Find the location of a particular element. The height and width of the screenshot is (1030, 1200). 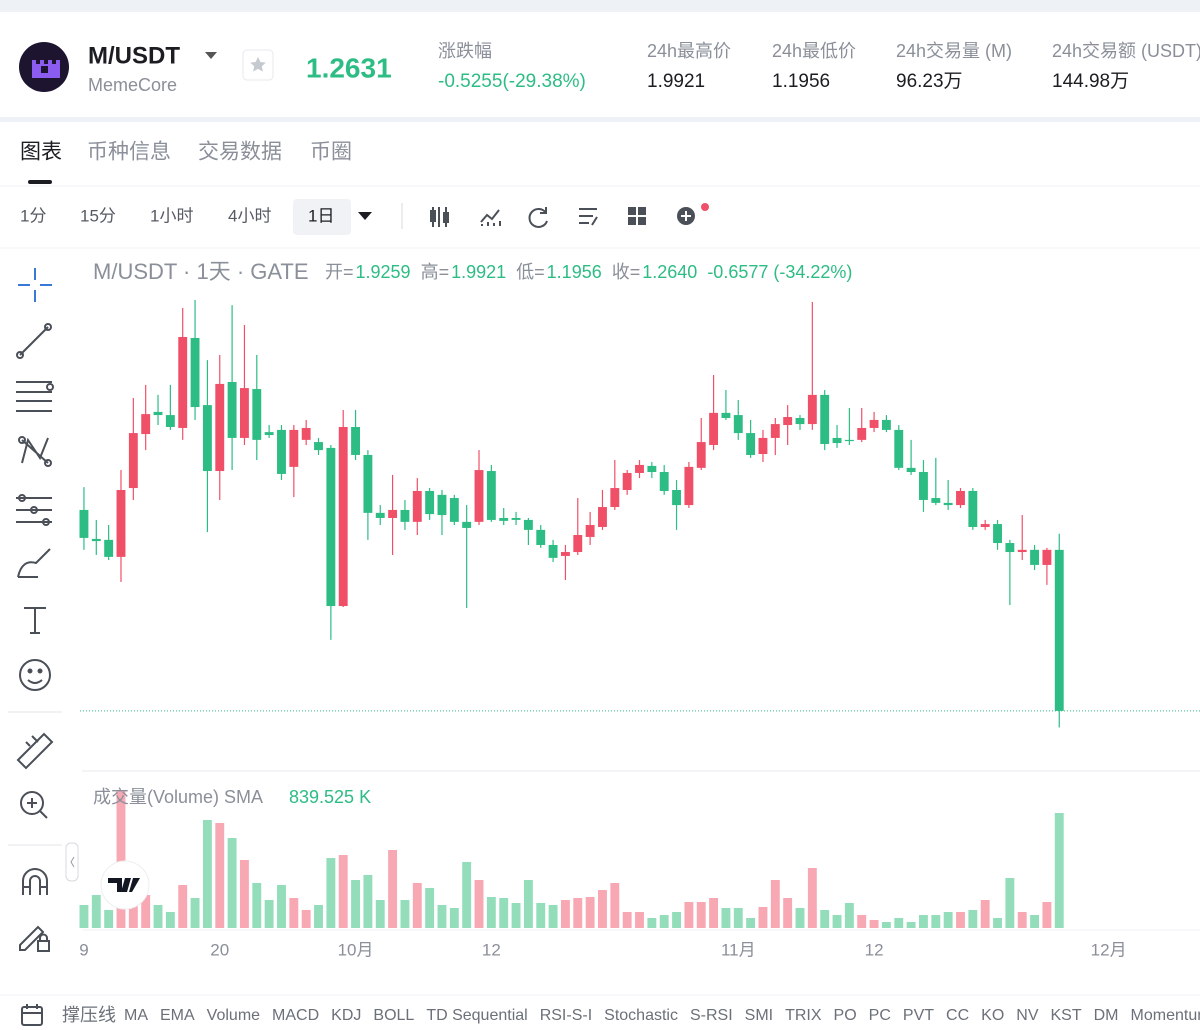

refresh-button is located at coordinates (538, 217).